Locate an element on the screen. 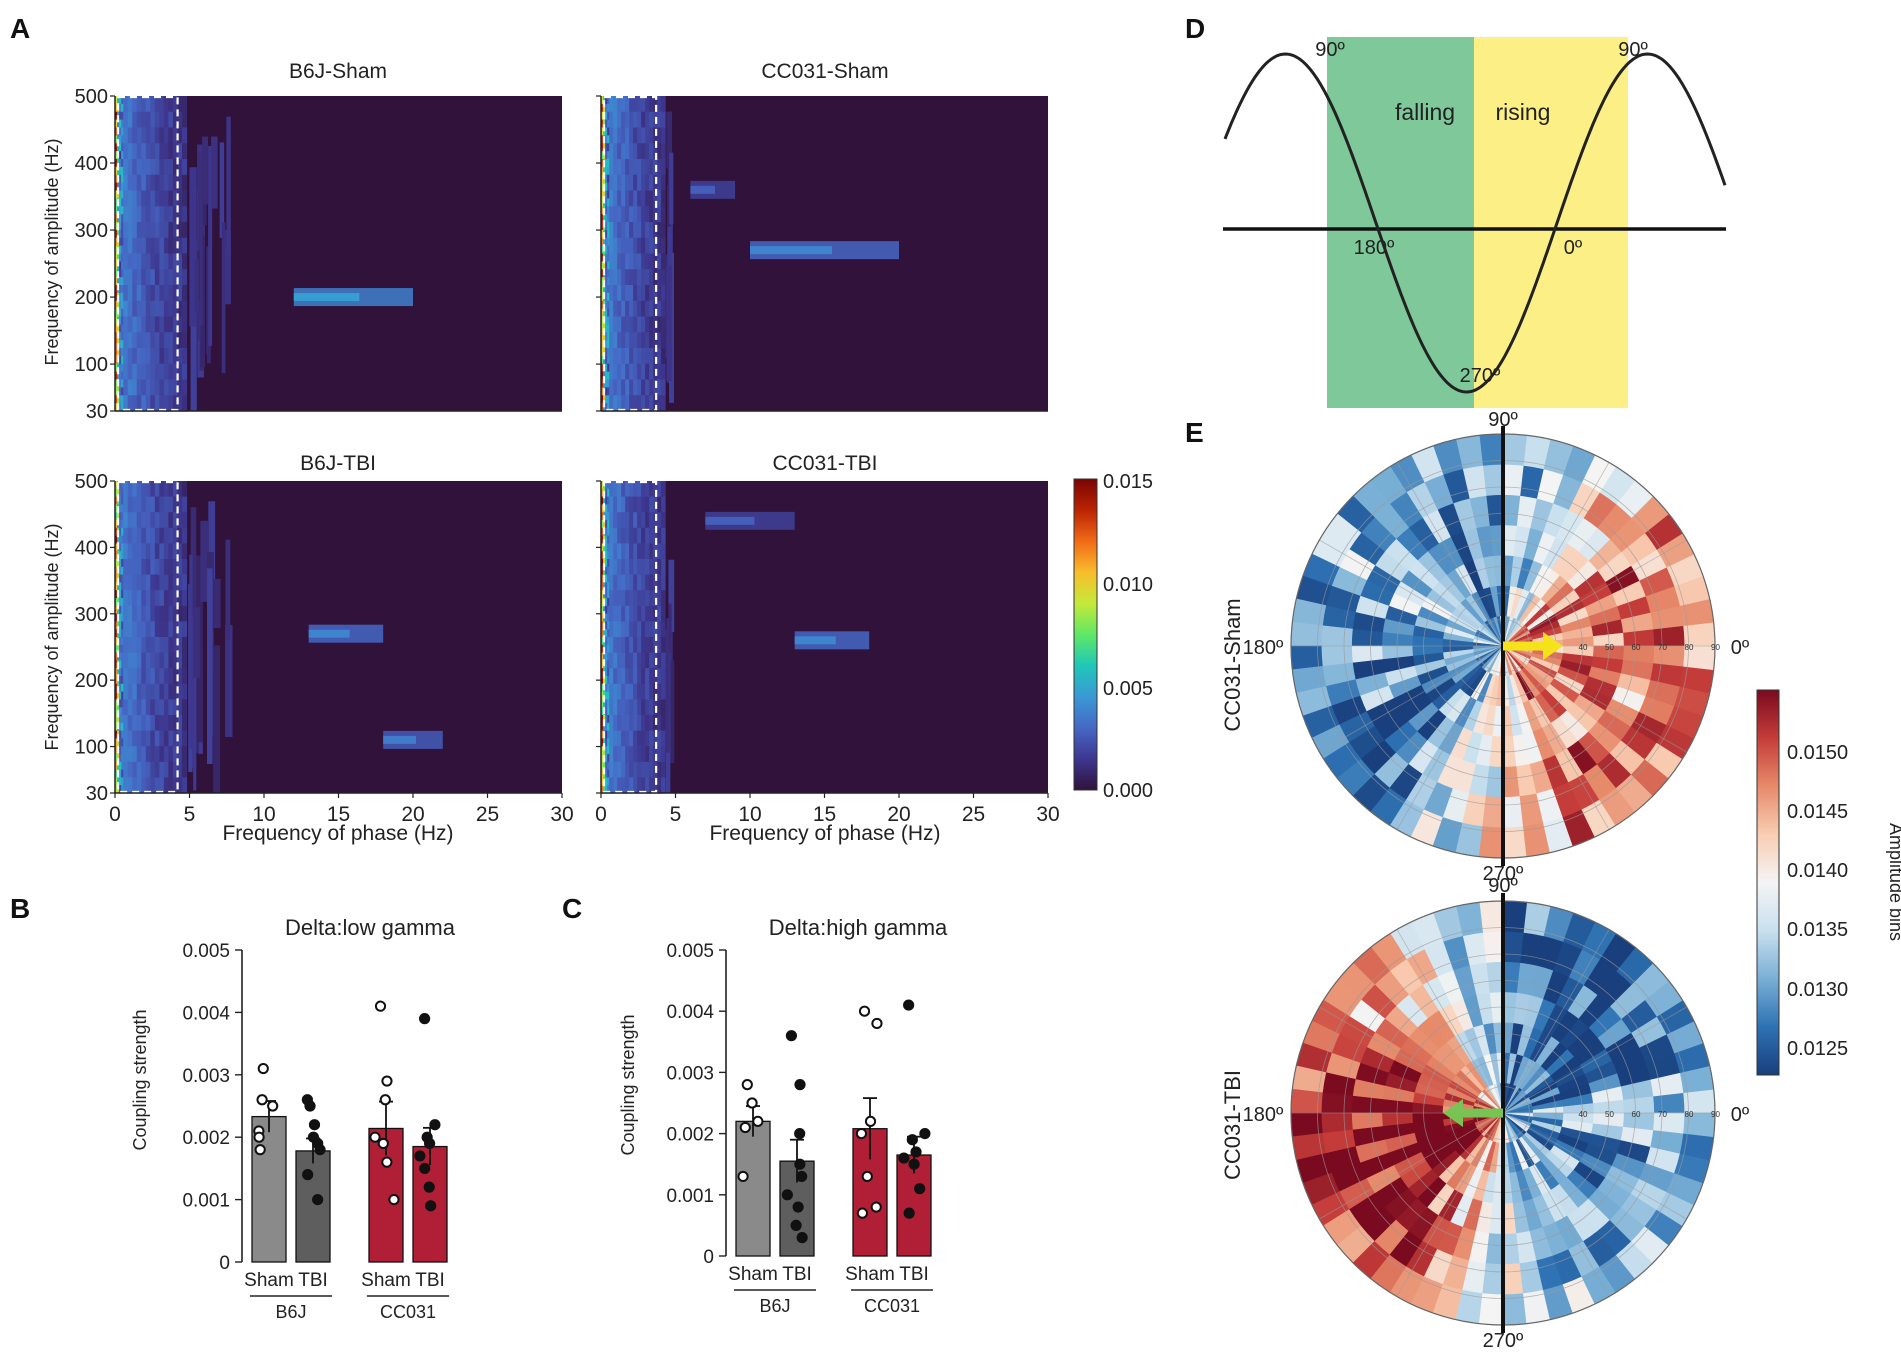 The image size is (1901, 1353). radial-tick-label: 70 is located at coordinates (1662, 647).